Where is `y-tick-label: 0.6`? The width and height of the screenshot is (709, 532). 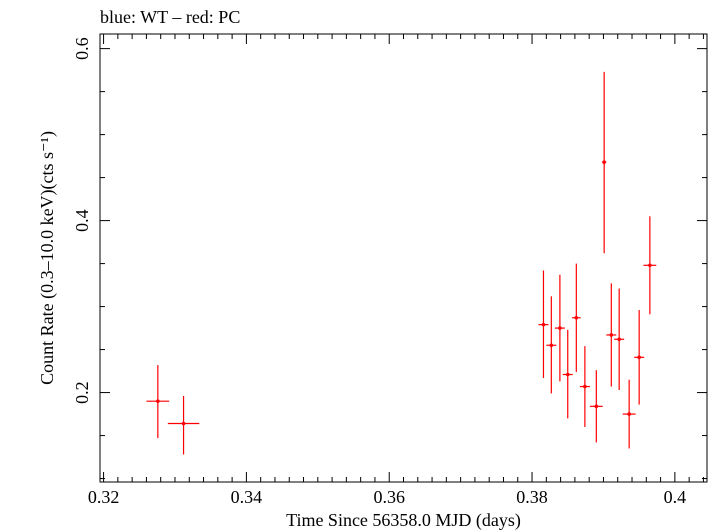
y-tick-label: 0.6 is located at coordinates (82, 48).